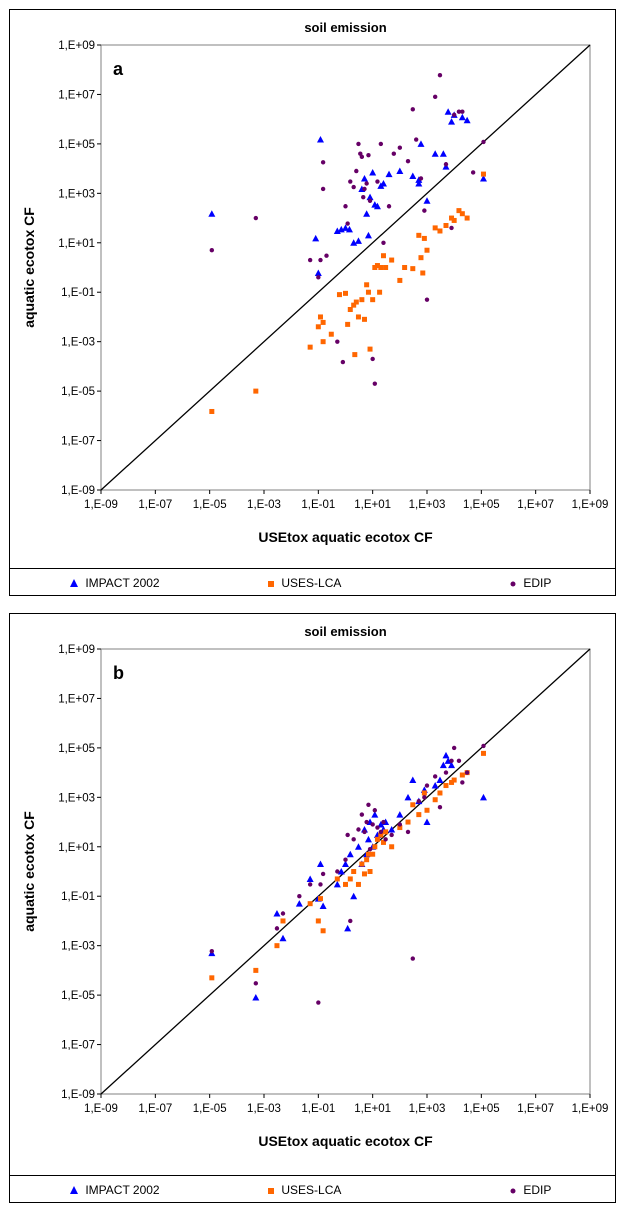 Image resolution: width=618 pixels, height=1207 pixels. What do you see at coordinates (76, 194) in the screenshot?
I see `y-tick-label: 1,E+03` at bounding box center [76, 194].